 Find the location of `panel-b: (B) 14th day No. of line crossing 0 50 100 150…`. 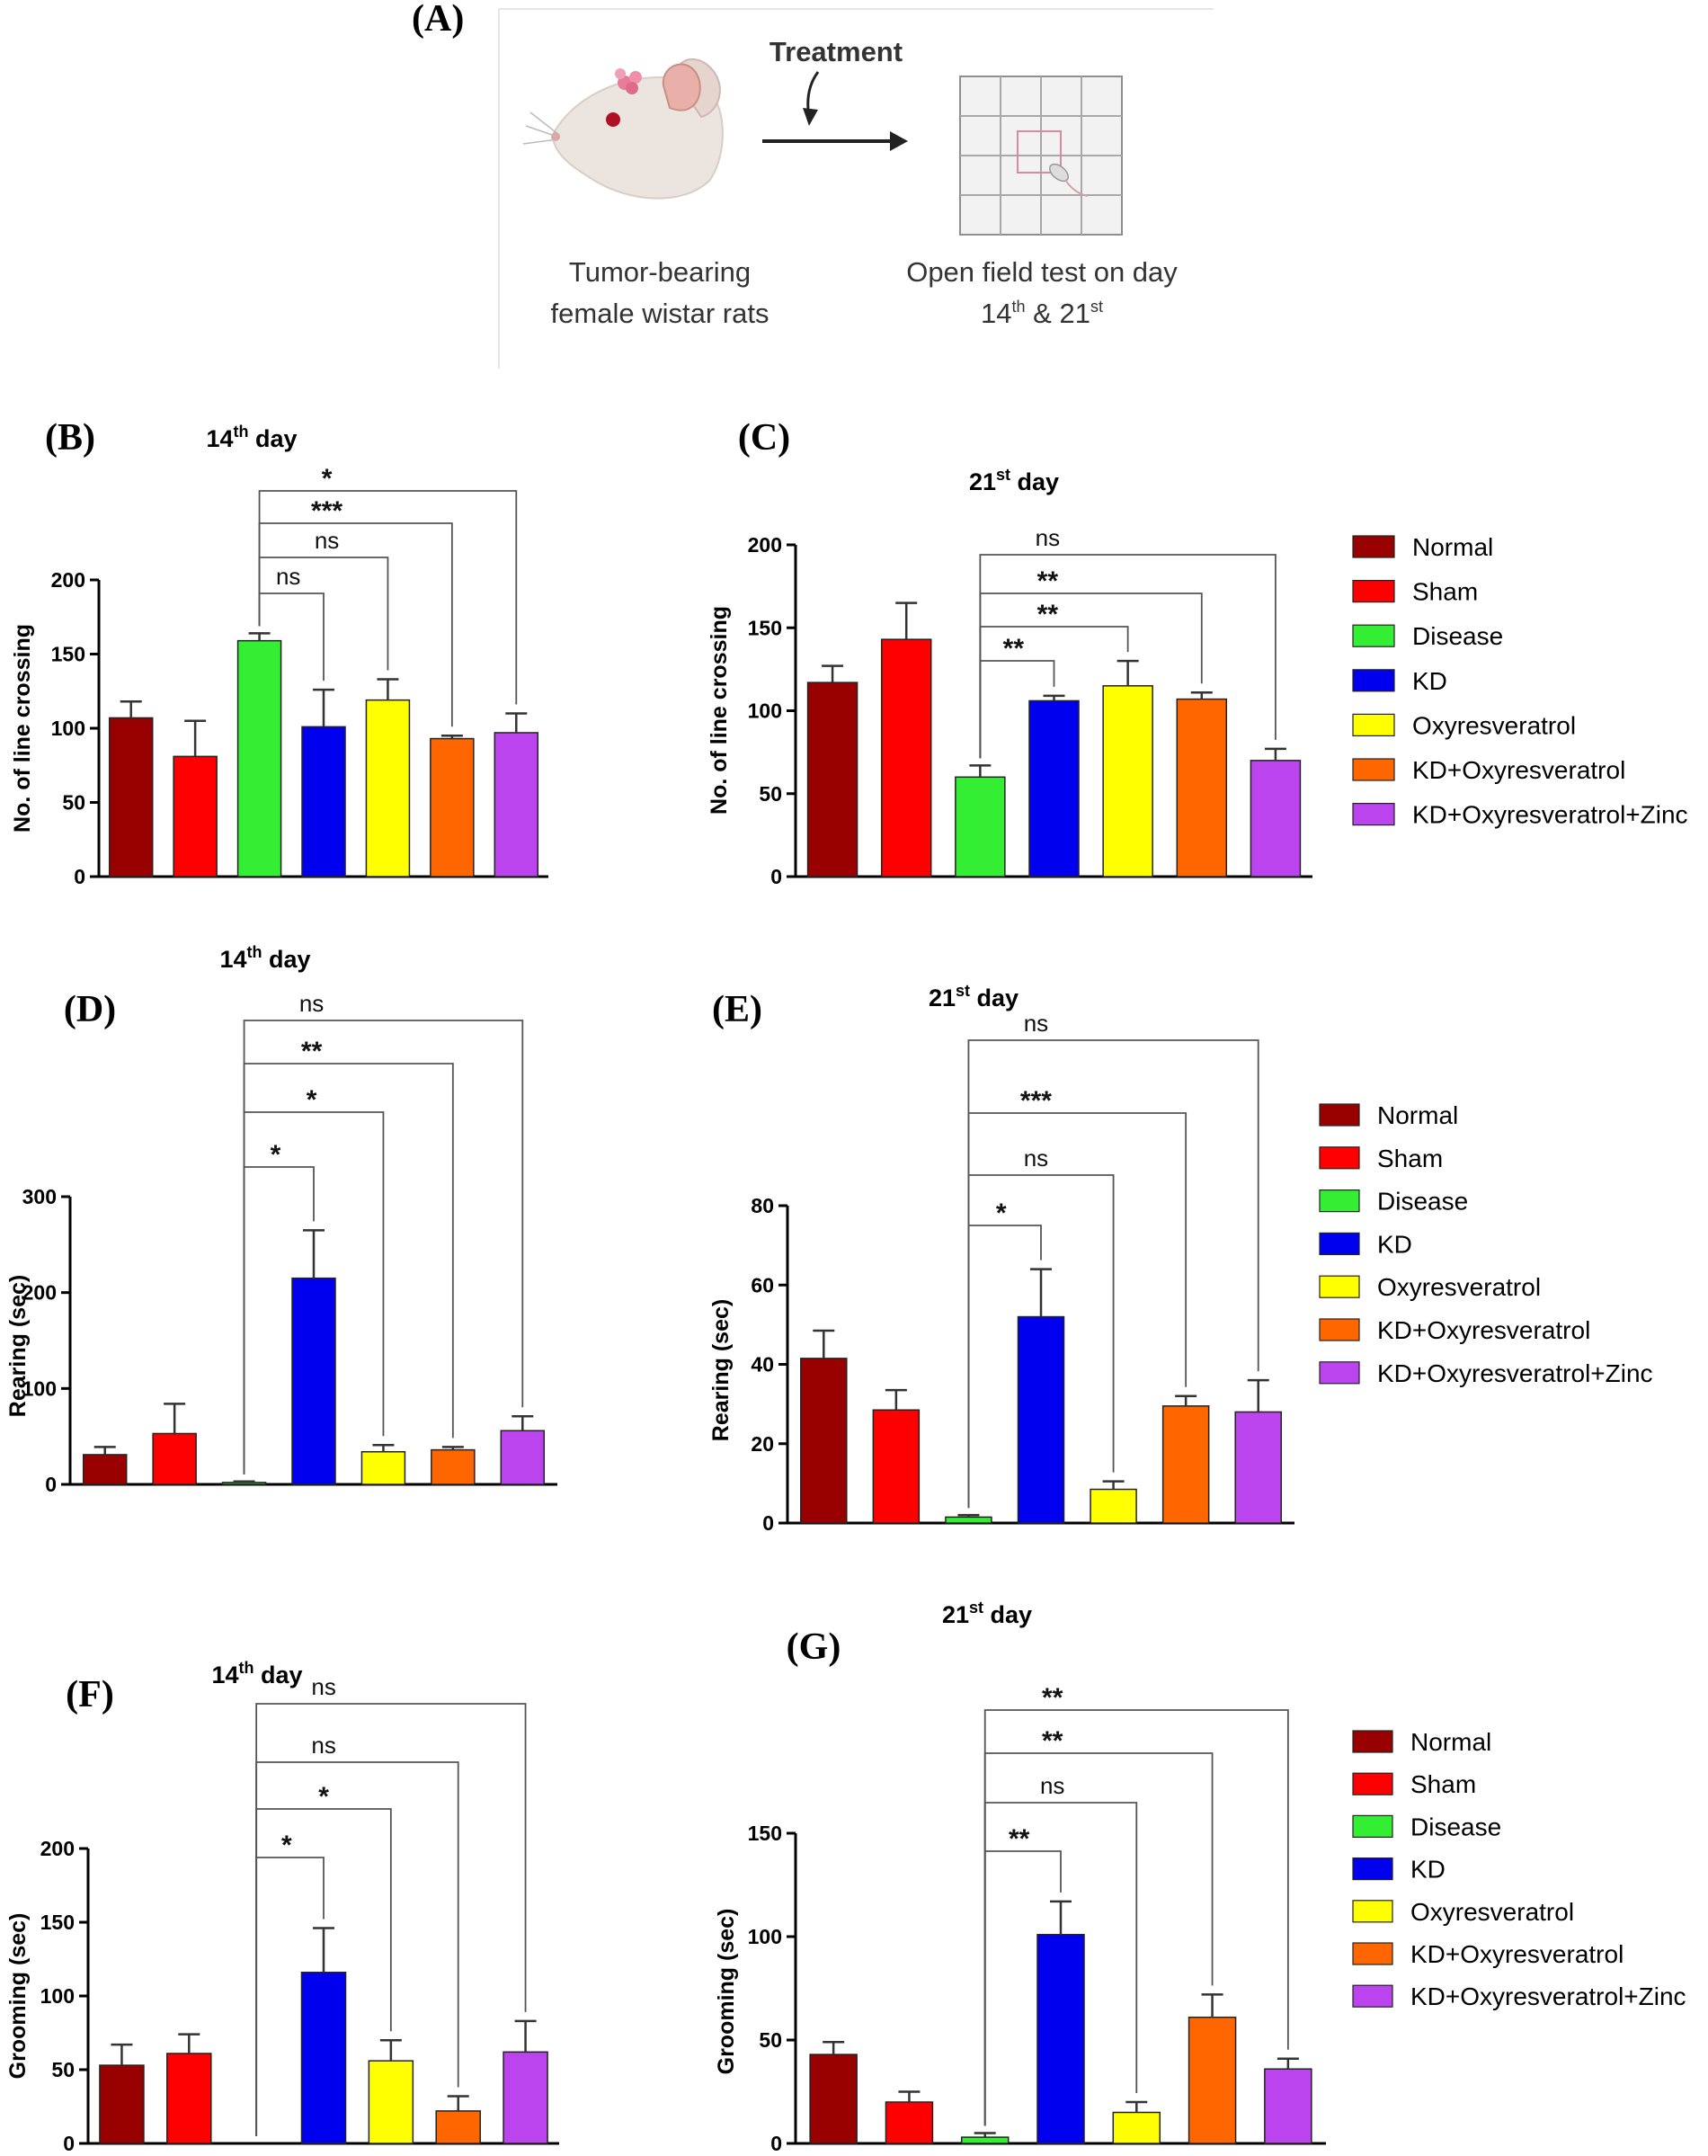

panel-b: (B) 14th day No. of line crossing 0 50 100 150… is located at coordinates (279, 652).